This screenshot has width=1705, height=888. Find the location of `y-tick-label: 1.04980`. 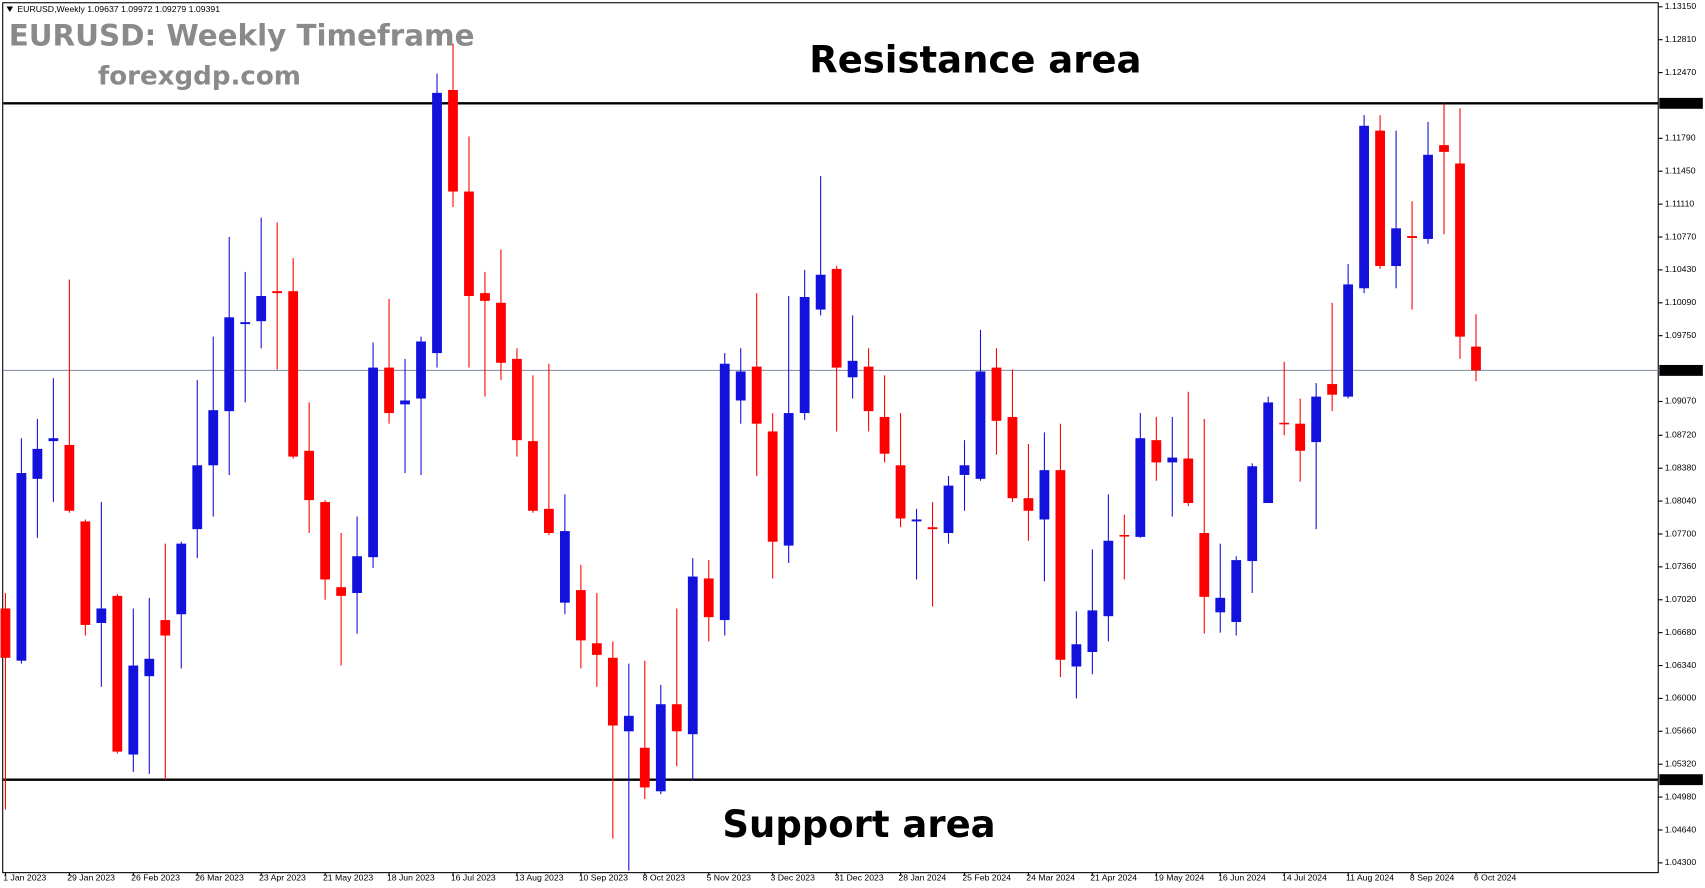

y-tick-label: 1.04980 is located at coordinates (1681, 796).